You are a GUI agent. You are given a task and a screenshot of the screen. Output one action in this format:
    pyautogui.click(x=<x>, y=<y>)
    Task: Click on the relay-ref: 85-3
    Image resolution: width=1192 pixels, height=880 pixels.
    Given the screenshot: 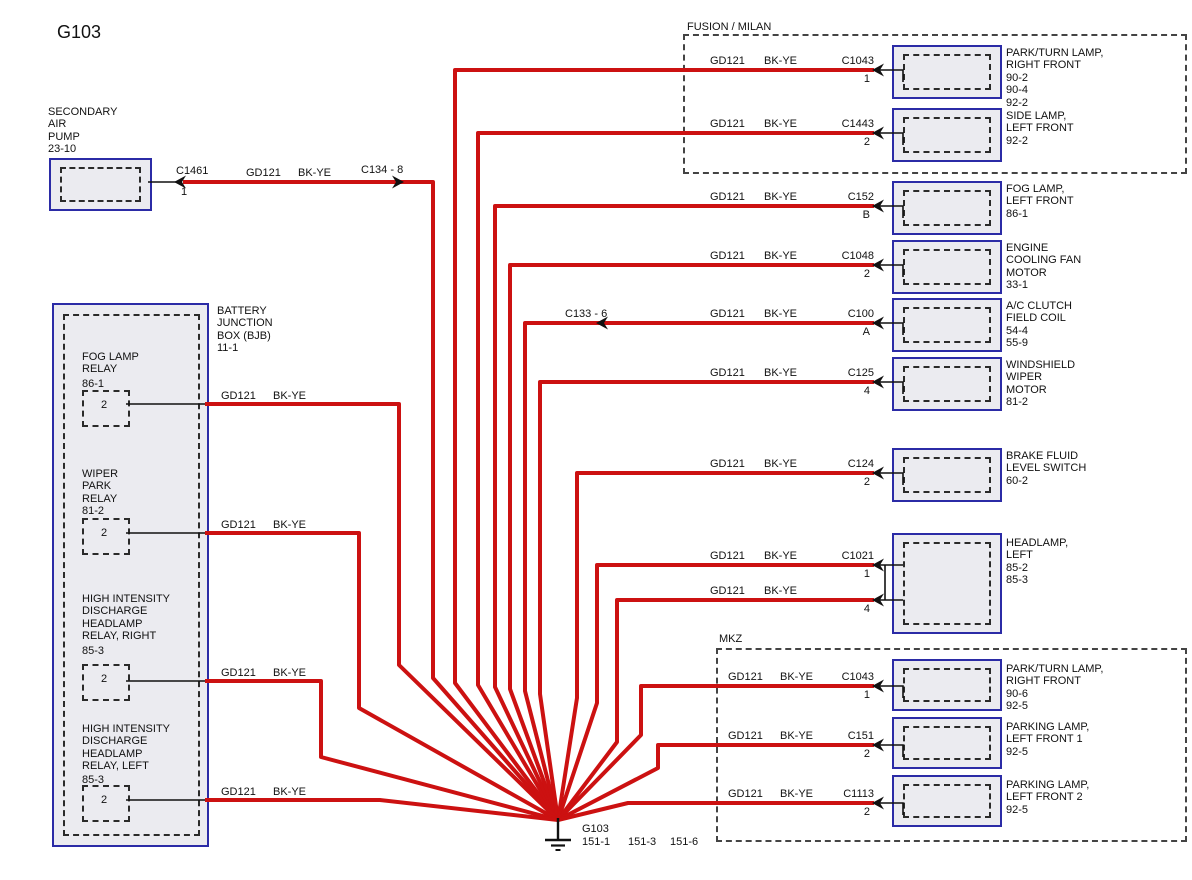 What is the action you would take?
    pyautogui.click(x=93, y=780)
    